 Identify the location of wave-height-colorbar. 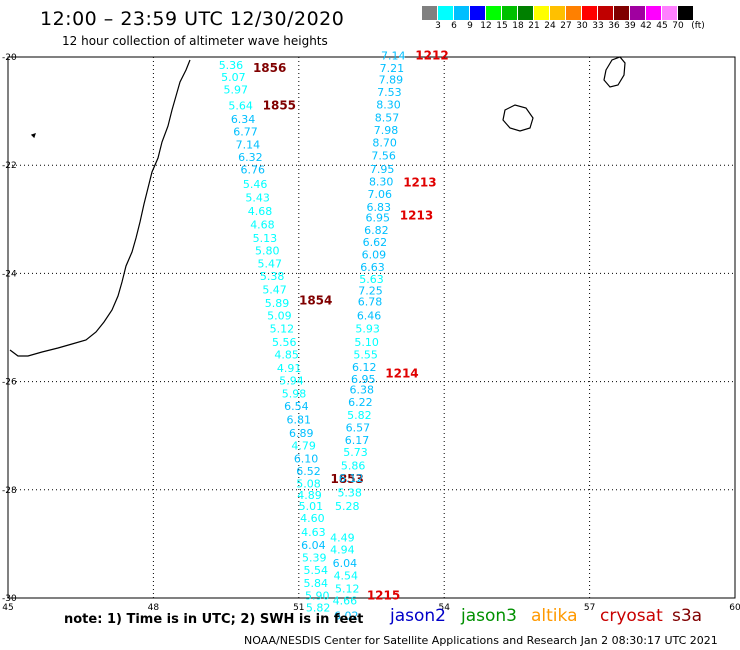
(558, 13).